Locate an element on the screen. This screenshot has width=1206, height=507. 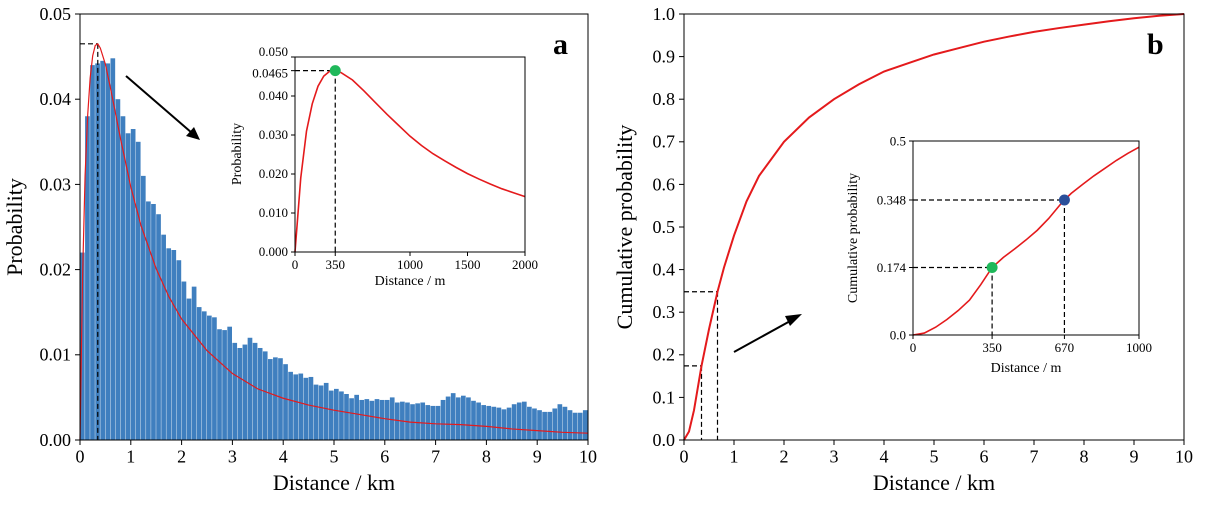
inset-a-y-tick-label: 0.0465 is located at coordinates (270, 73).